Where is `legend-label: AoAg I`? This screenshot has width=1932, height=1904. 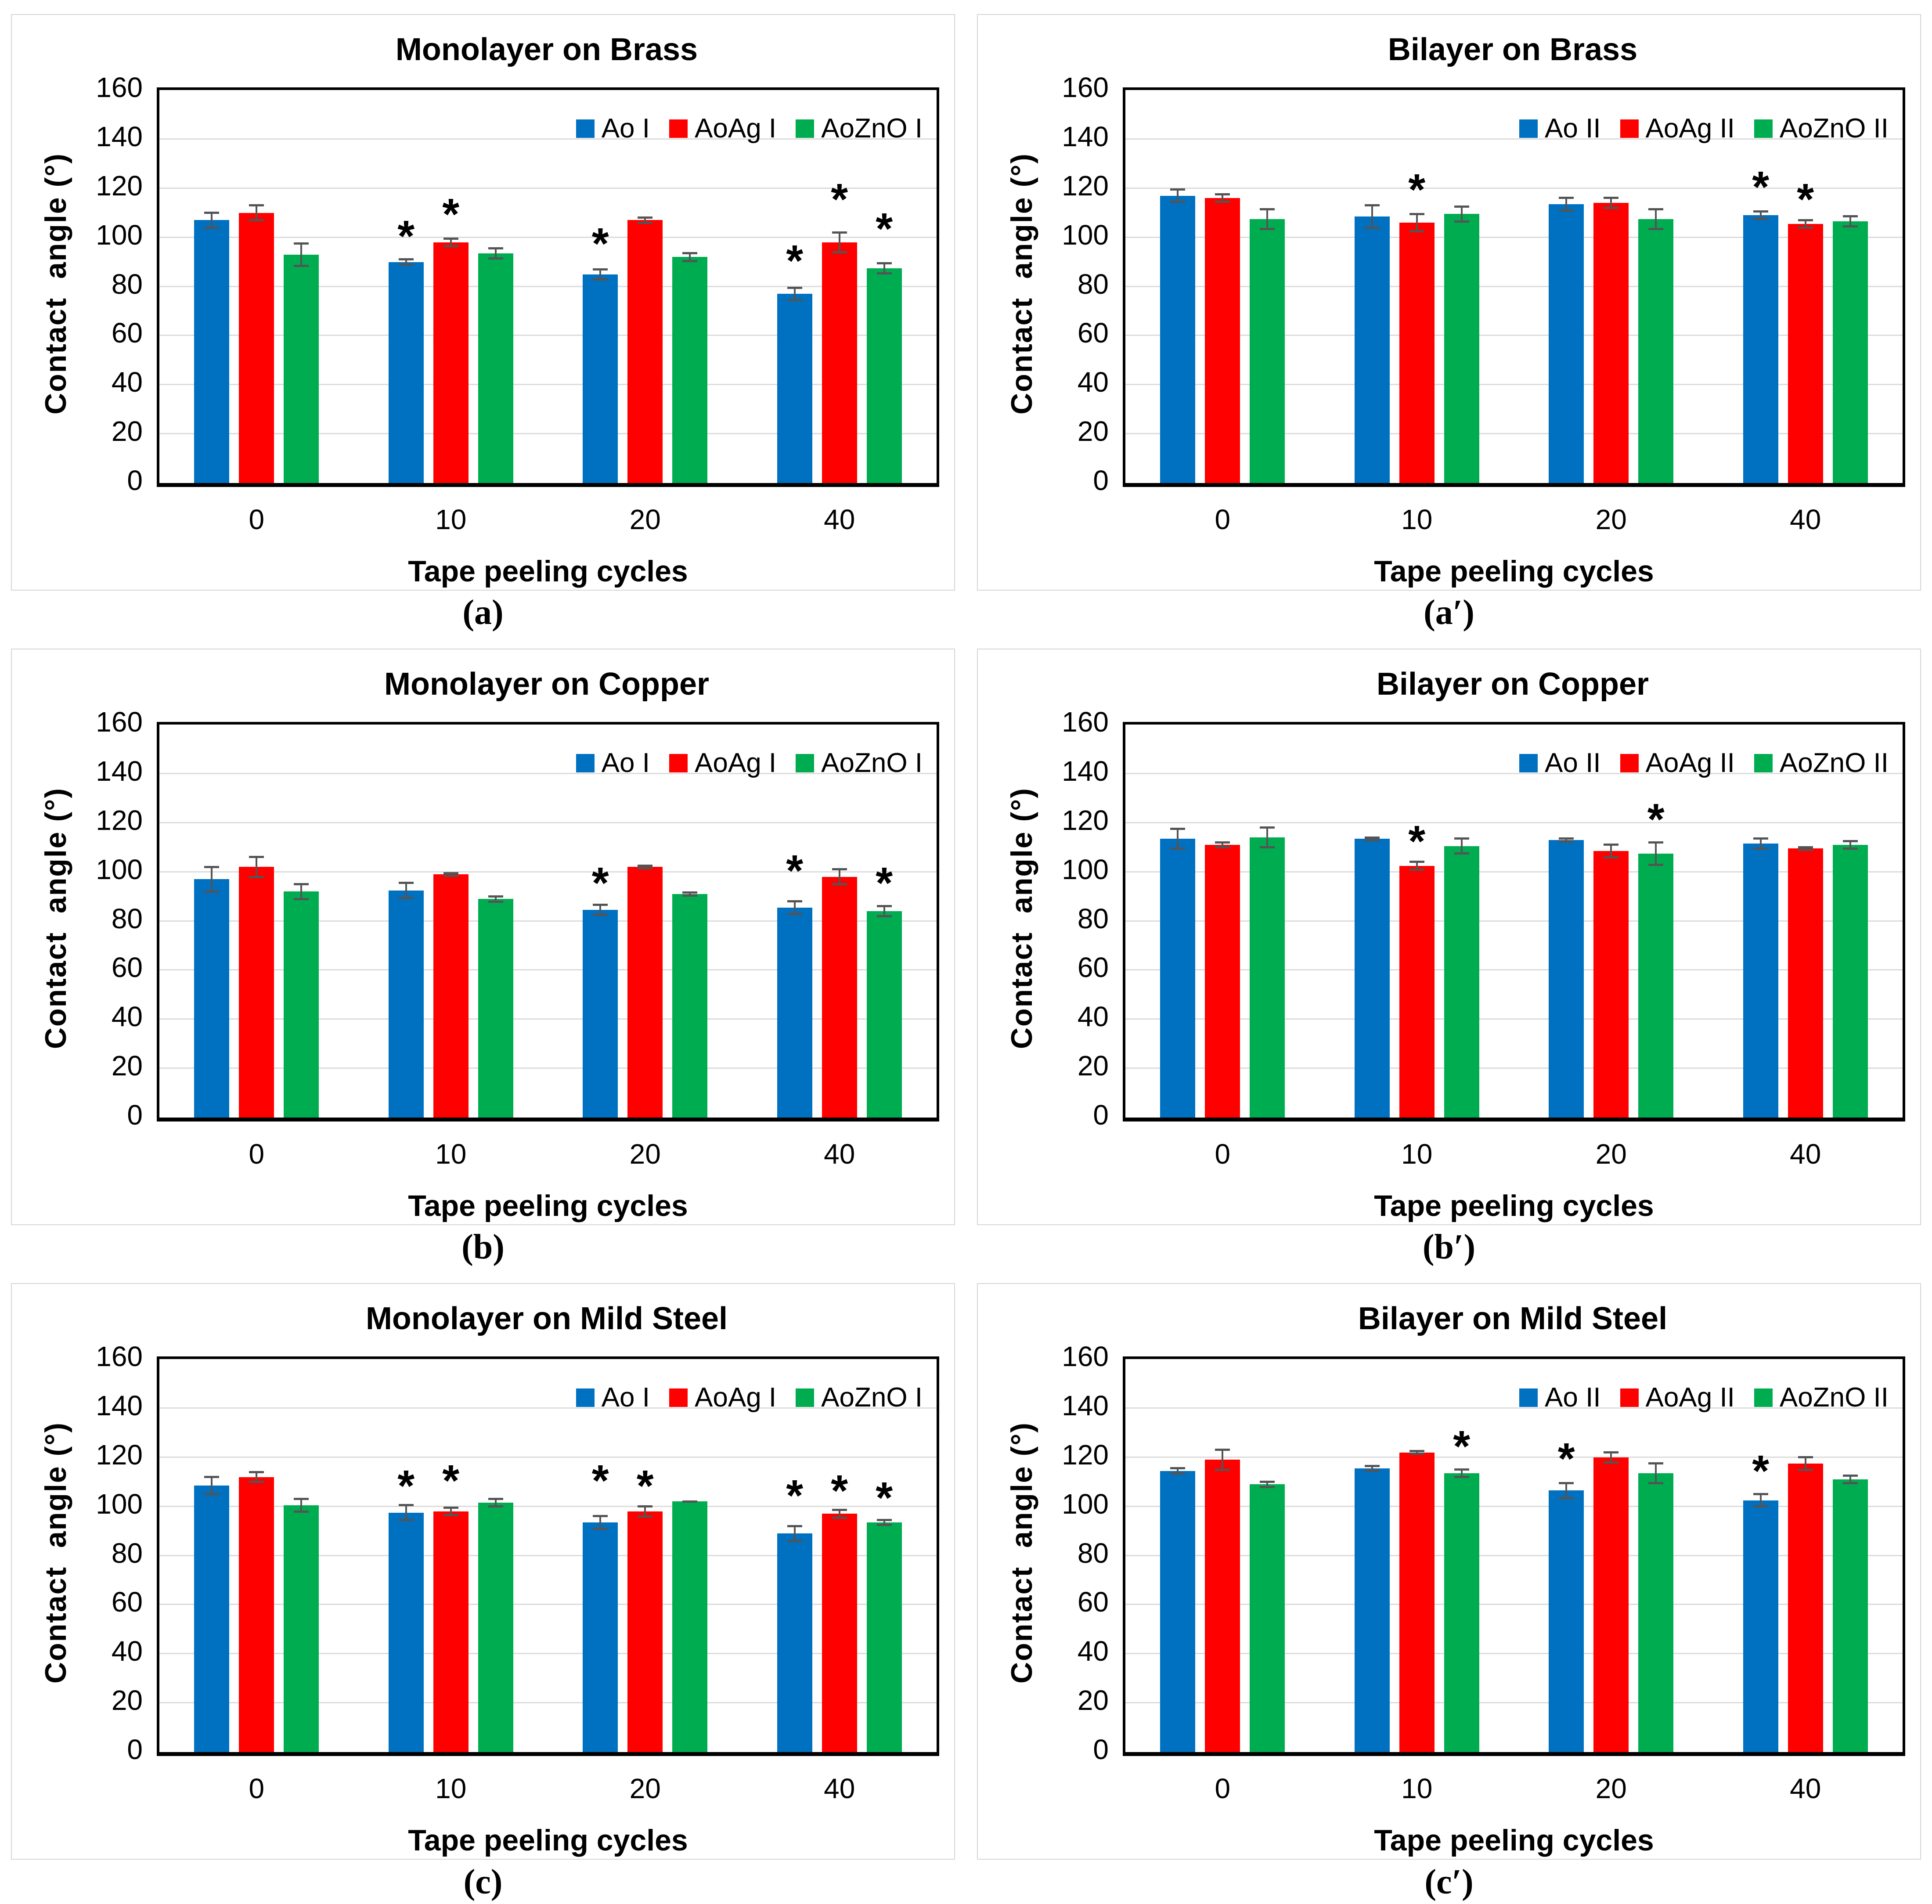
legend-label: AoAg I is located at coordinates (736, 763).